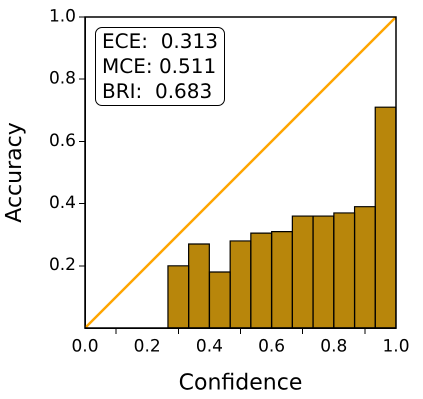  I want to click on annotation: ECE: 0.313, so click(160, 41).